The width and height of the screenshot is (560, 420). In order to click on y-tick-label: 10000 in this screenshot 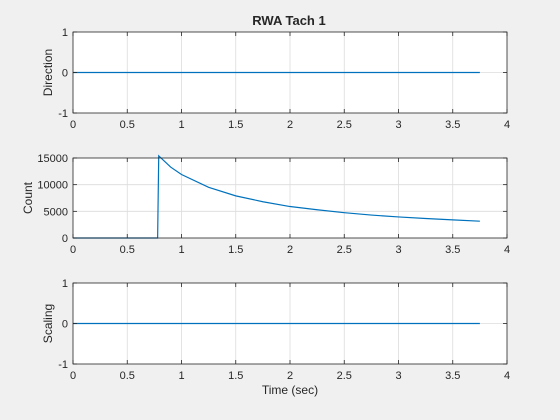, I will do `click(52, 186)`.